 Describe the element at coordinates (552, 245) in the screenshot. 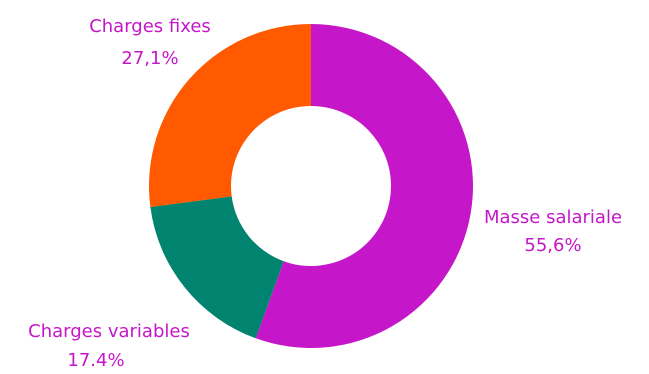

I see `label-masse-salariale-value: 55,6%` at that location.